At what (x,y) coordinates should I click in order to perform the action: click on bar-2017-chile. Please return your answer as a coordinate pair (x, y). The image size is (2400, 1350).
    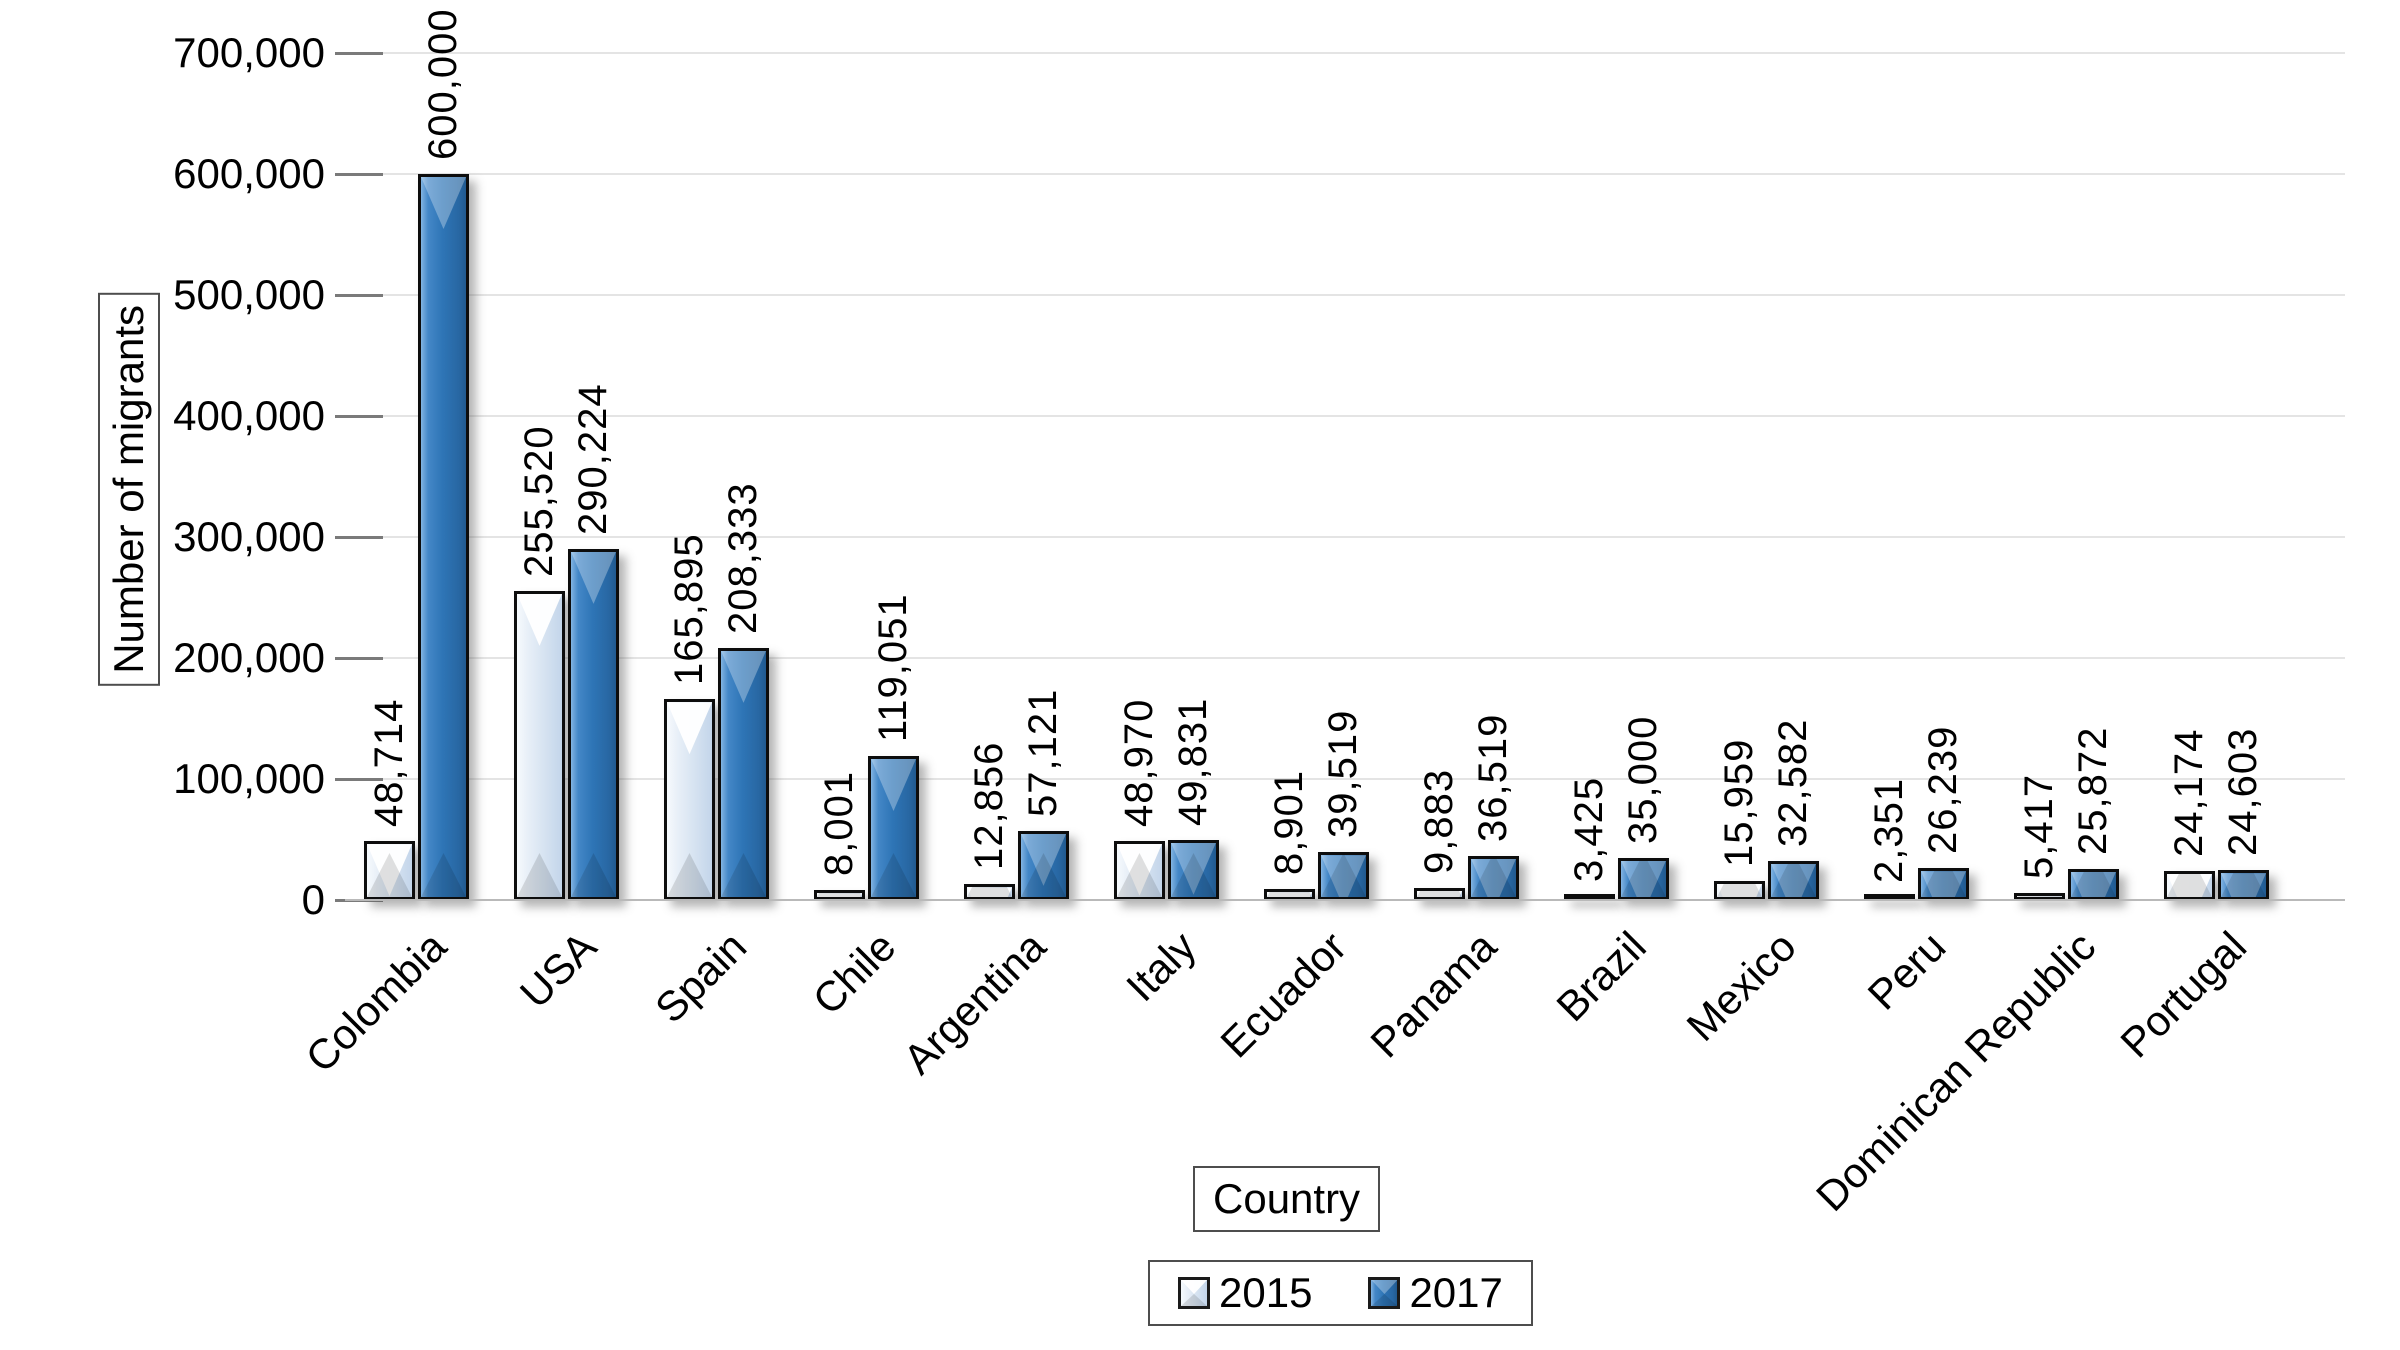
    Looking at the image, I should click on (893, 827).